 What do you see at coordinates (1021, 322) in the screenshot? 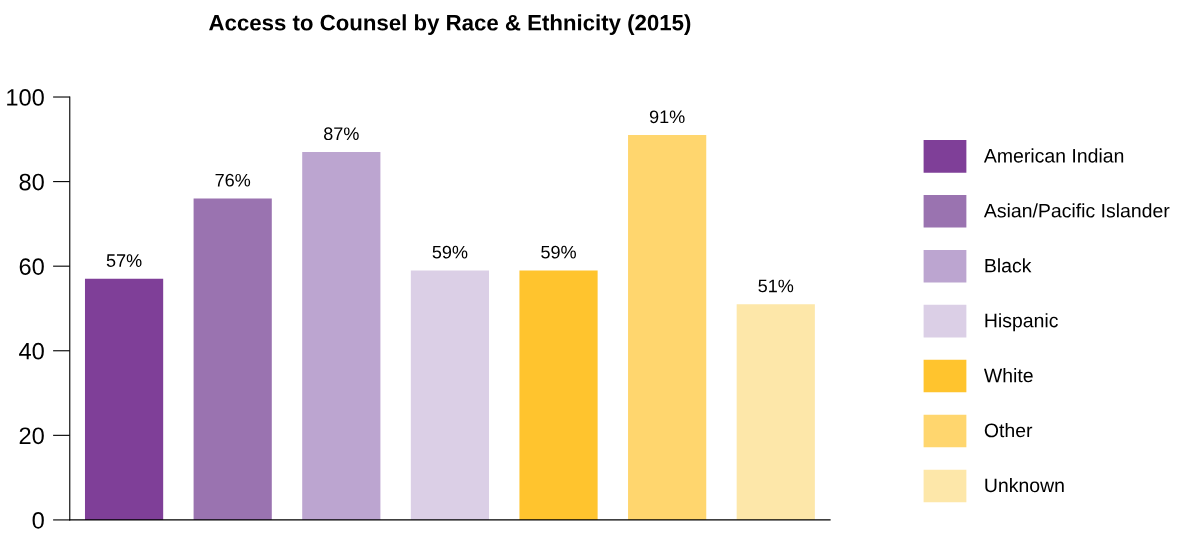
I see `legend-label: Hispanic` at bounding box center [1021, 322].